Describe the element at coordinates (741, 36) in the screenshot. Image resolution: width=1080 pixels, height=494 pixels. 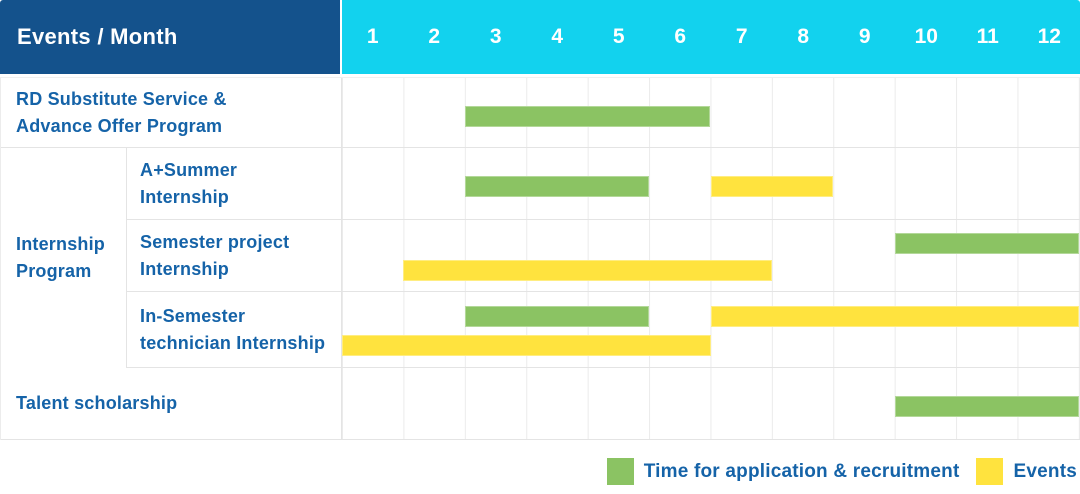
I see `month-header-cell: 7` at that location.